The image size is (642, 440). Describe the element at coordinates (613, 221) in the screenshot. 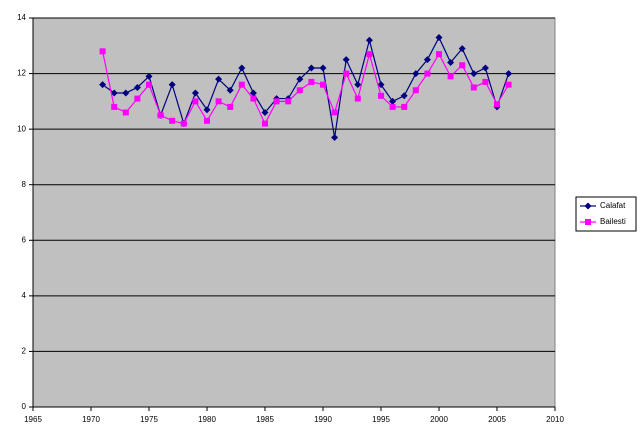

I see `legend-label: Bailesti` at that location.